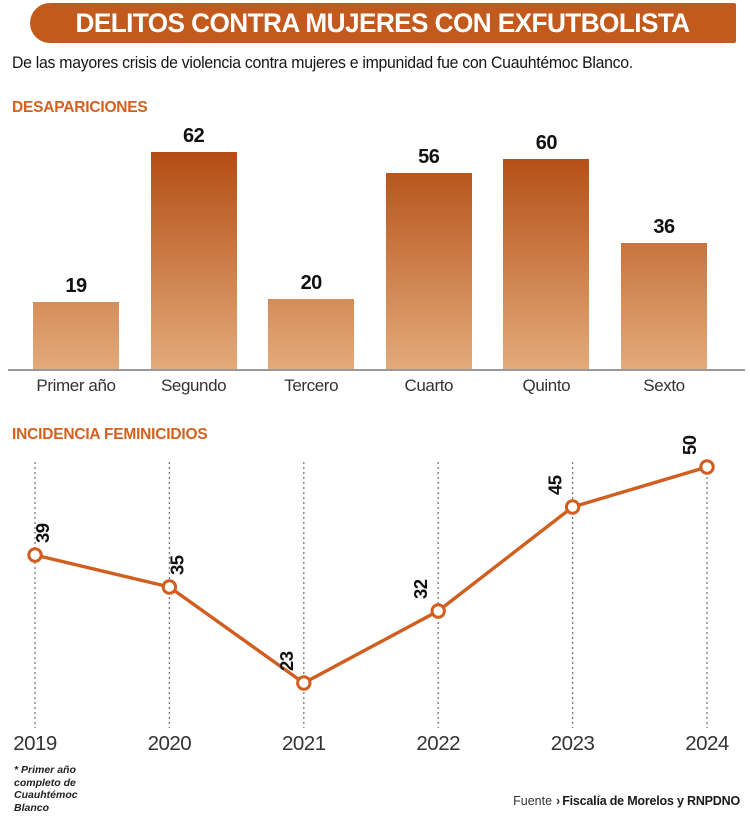 The width and height of the screenshot is (750, 835). What do you see at coordinates (664, 385) in the screenshot?
I see `bar-category-label: Sexto` at bounding box center [664, 385].